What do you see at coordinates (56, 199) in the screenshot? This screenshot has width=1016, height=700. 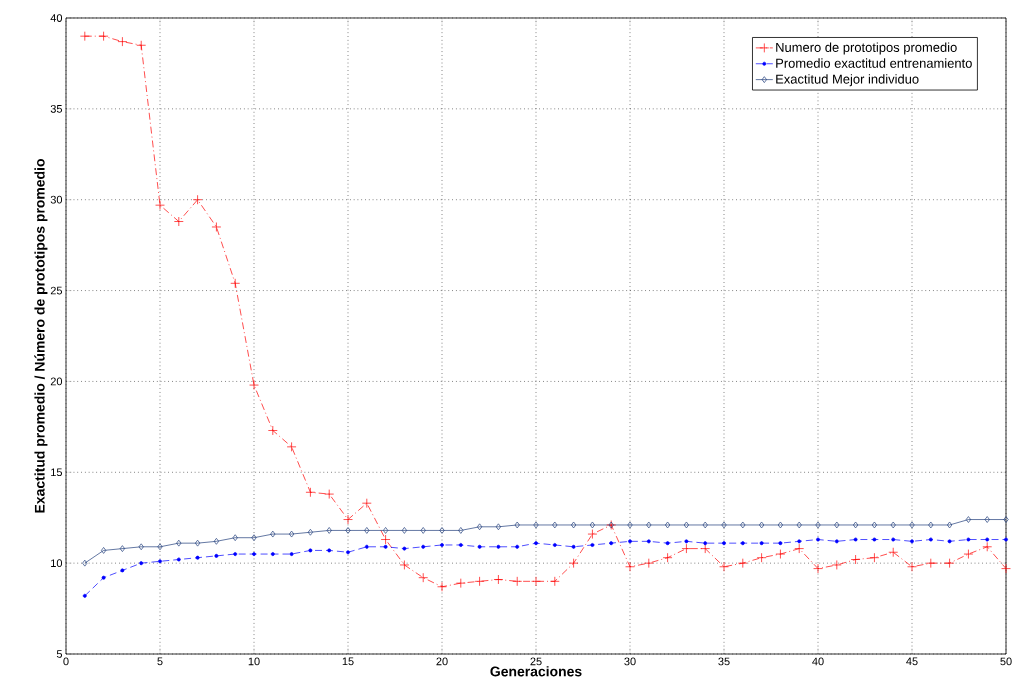 I see `y-tick-label: 30` at bounding box center [56, 199].